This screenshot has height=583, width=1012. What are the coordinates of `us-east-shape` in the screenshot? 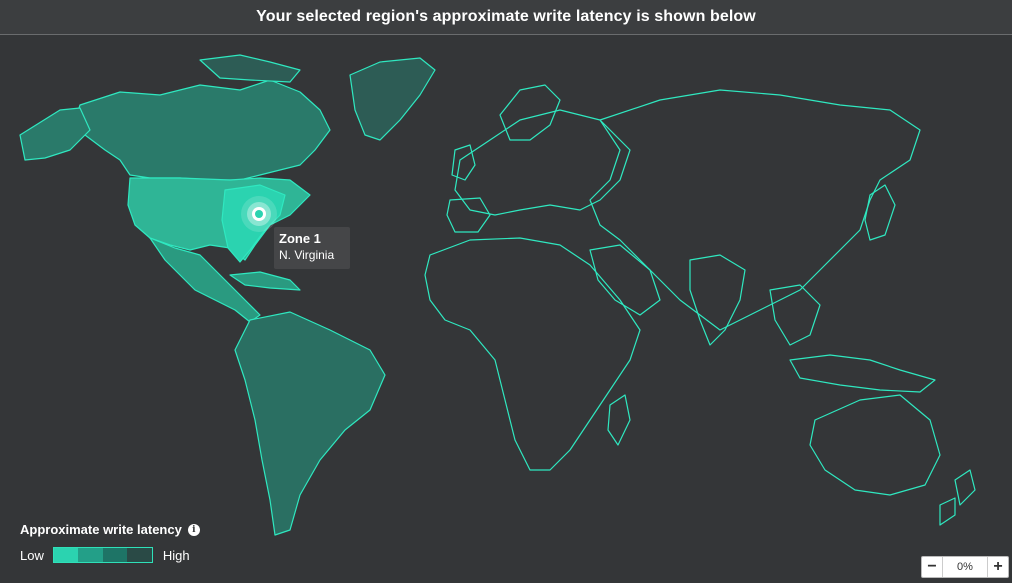 It's located at (253, 223).